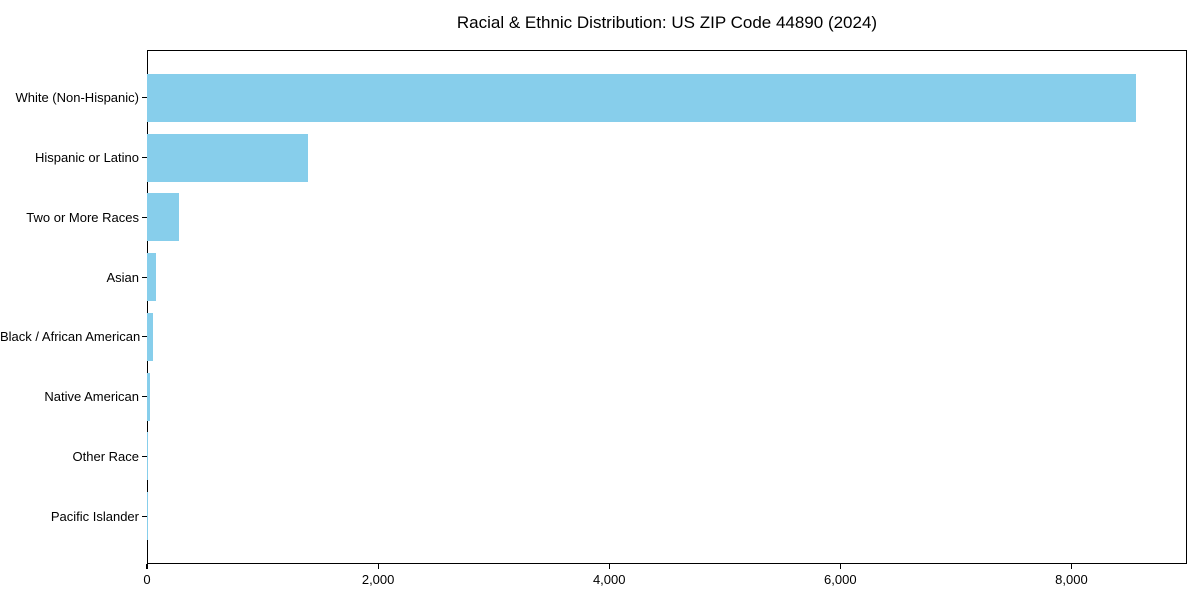 The height and width of the screenshot is (600, 1200). What do you see at coordinates (147, 579) in the screenshot?
I see `x-tick-label: 0` at bounding box center [147, 579].